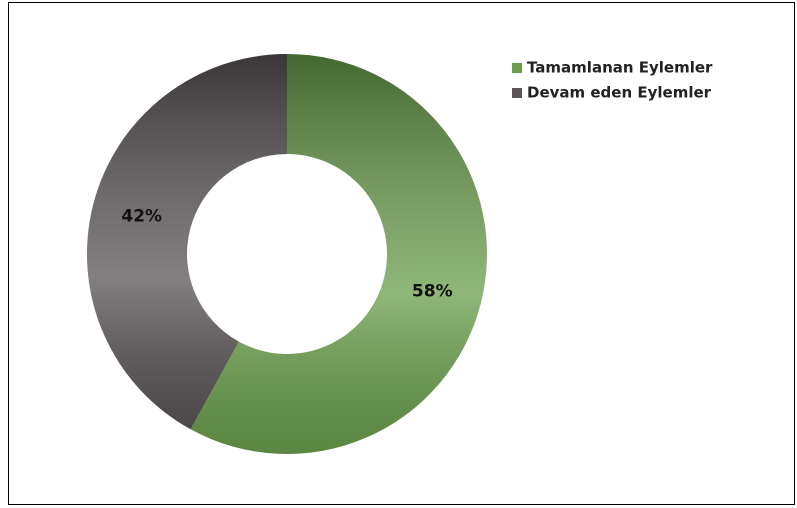 This screenshot has height=508, width=797. I want to click on legend-label: Tamamlanan Eylemler, so click(620, 68).